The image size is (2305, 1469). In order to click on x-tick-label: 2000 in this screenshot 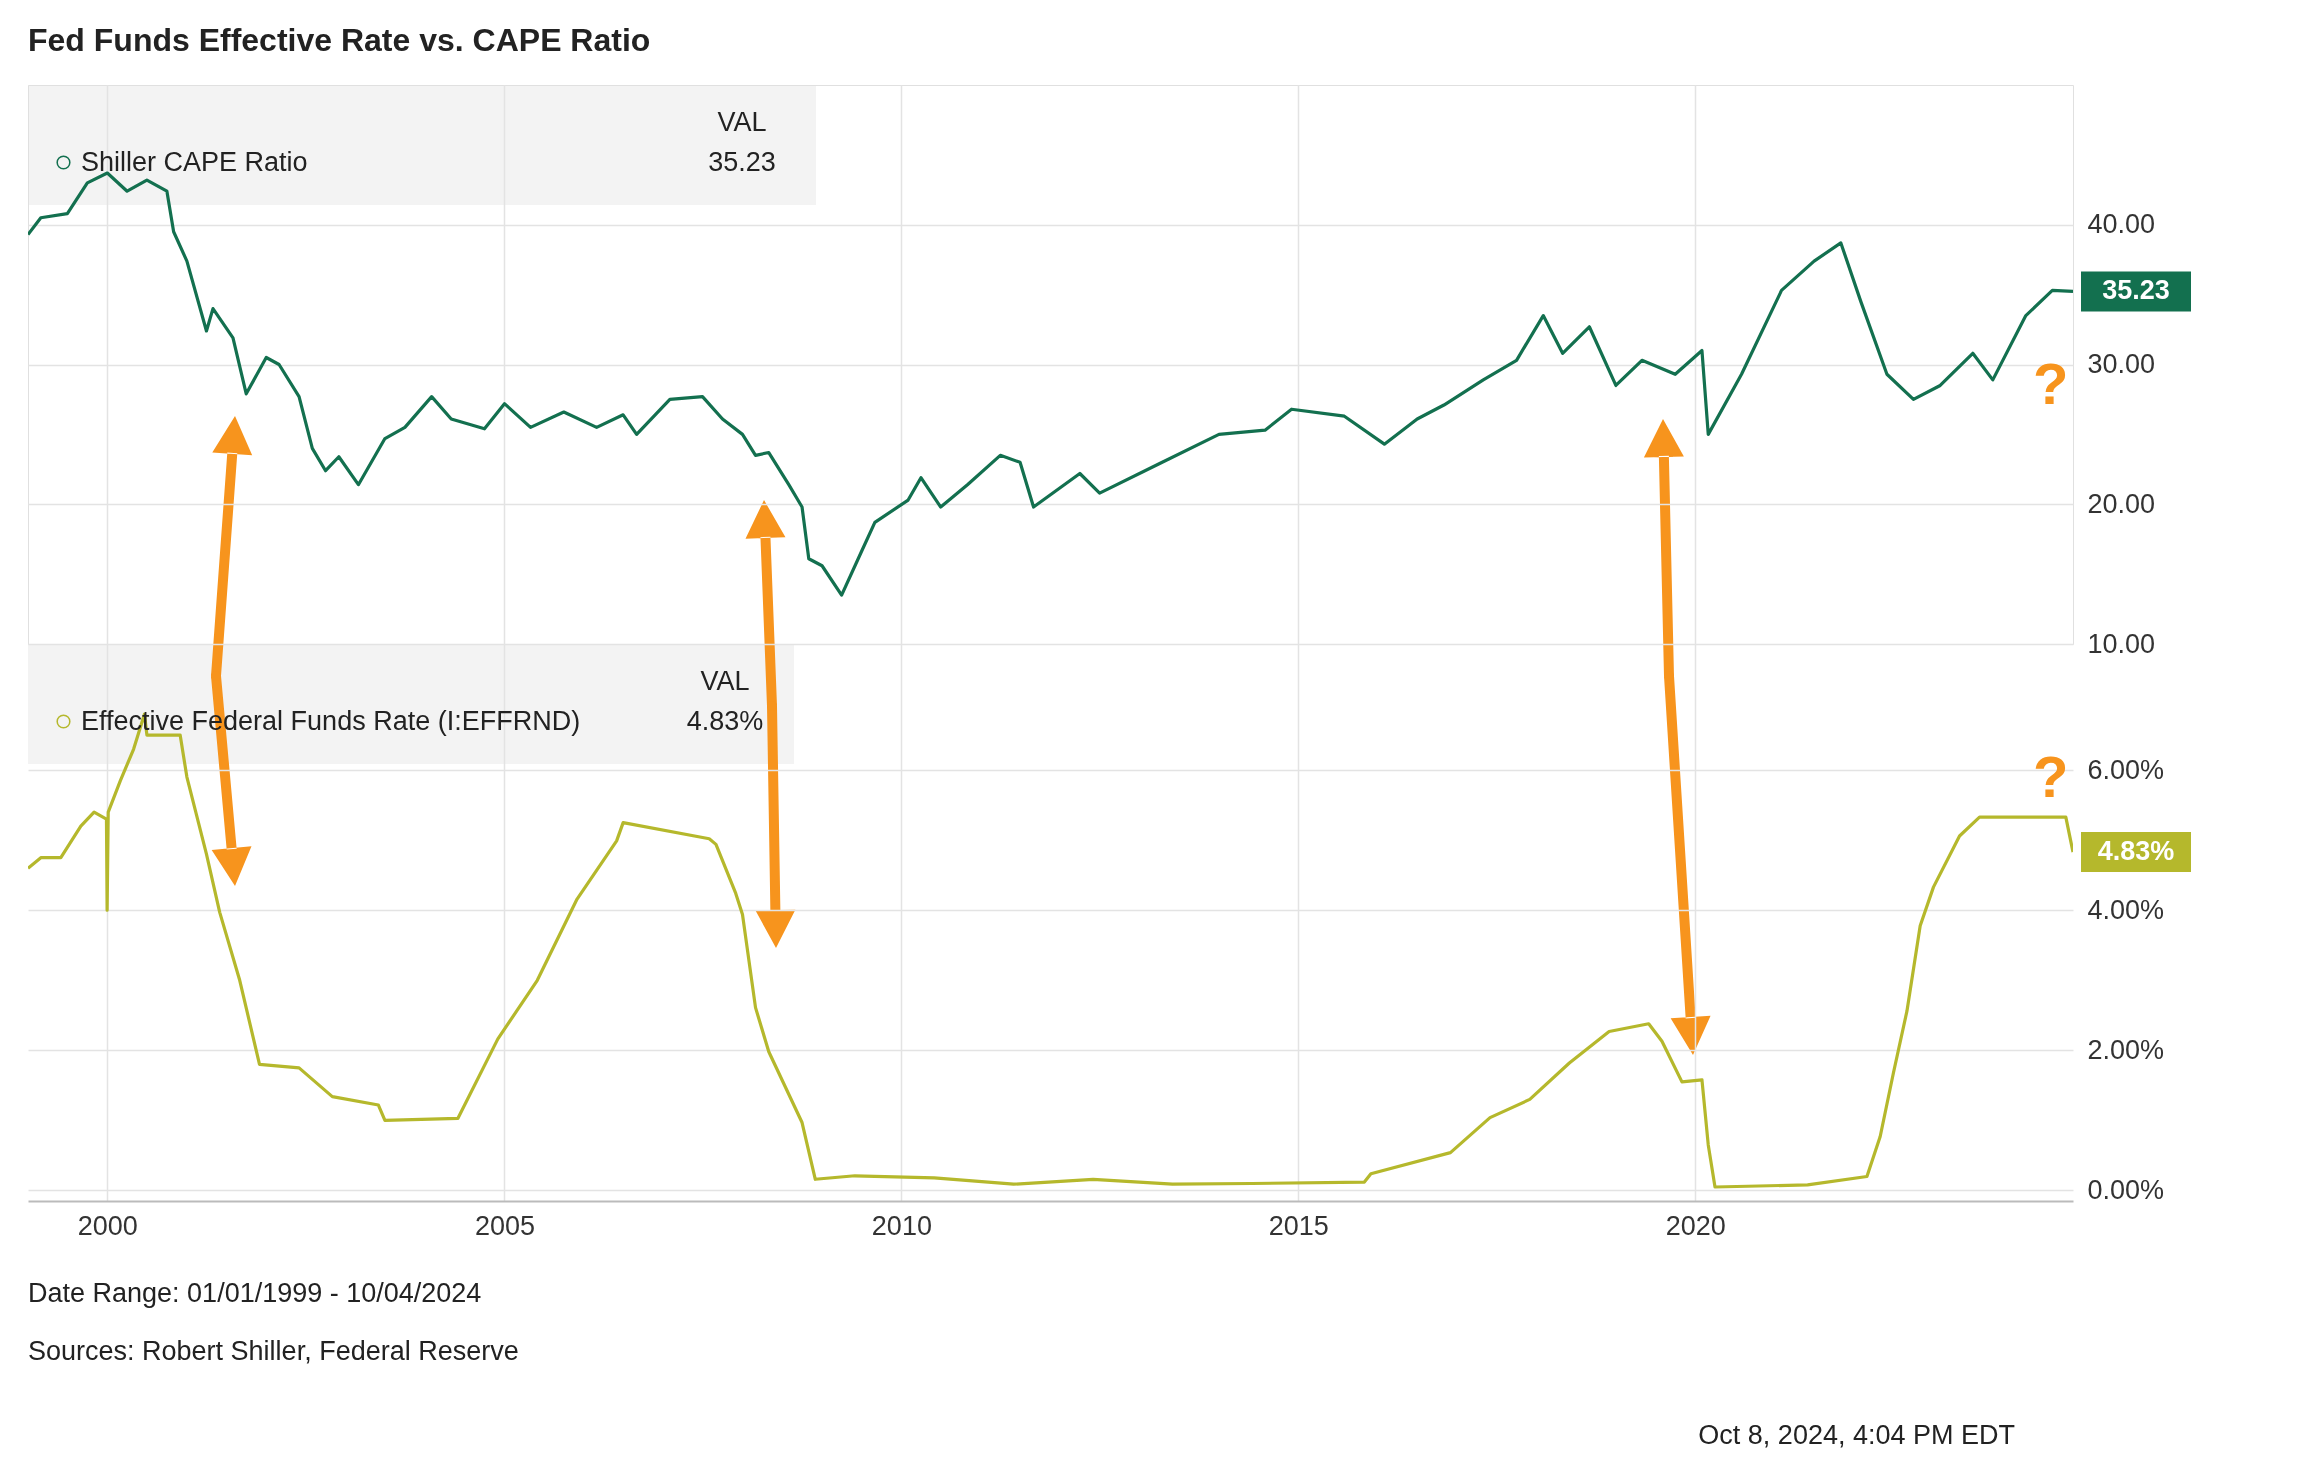, I will do `click(107, 1225)`.